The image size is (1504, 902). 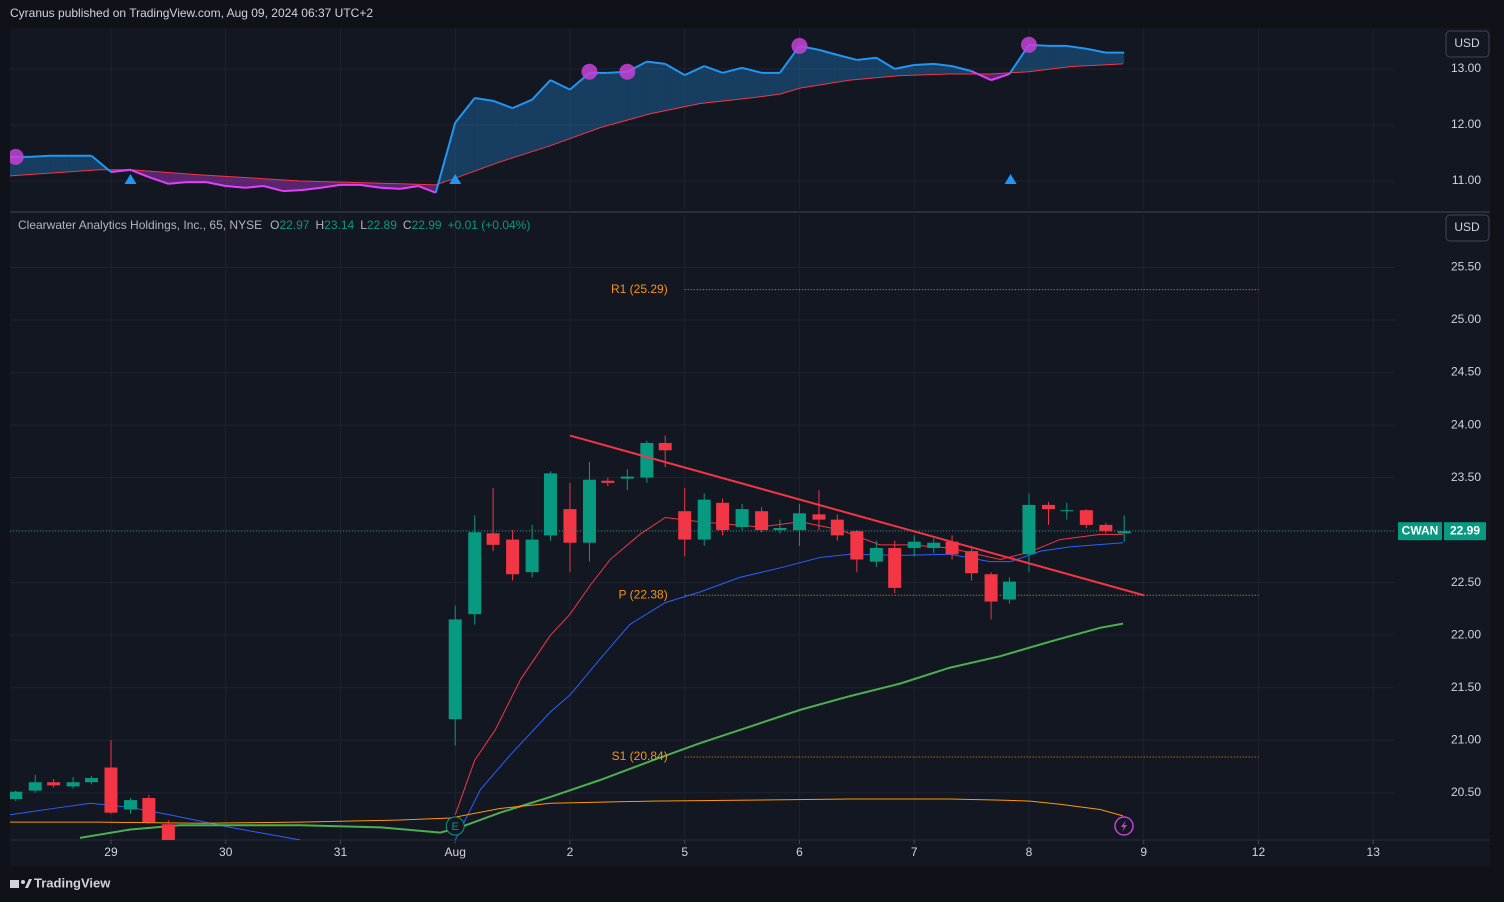 I want to click on y-tick-label: 13.00, so click(x=1466, y=68).